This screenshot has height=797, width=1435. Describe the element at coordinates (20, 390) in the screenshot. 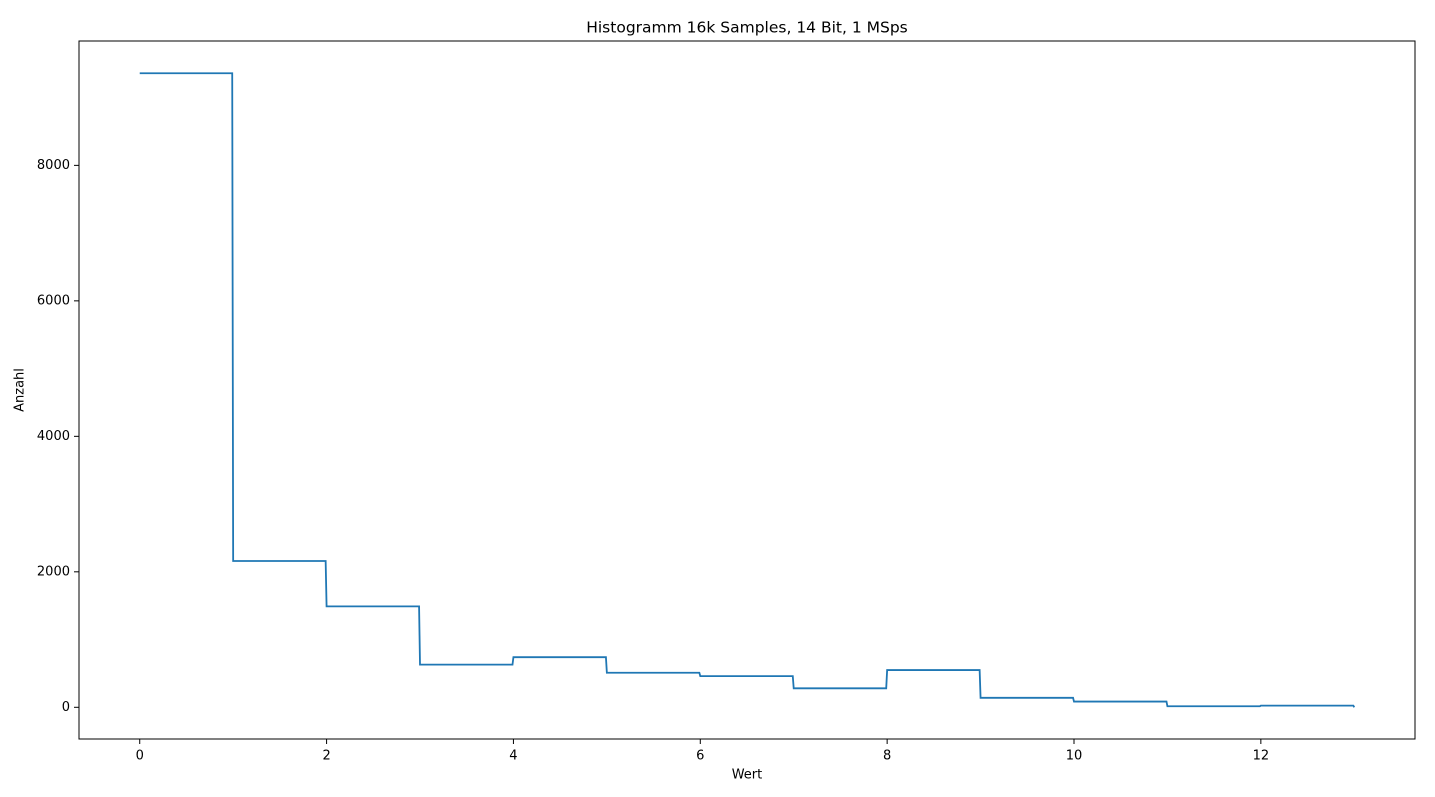

I see `y-axis-label: Anzahl` at that location.